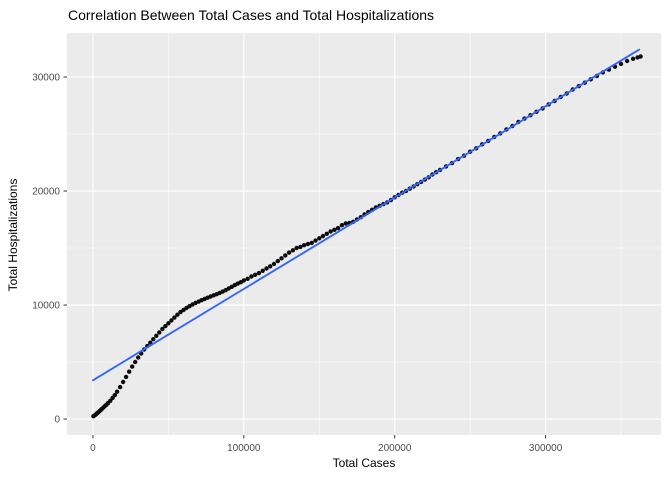 The width and height of the screenshot is (672, 480). I want to click on x-tick-label: 200000, so click(395, 448).